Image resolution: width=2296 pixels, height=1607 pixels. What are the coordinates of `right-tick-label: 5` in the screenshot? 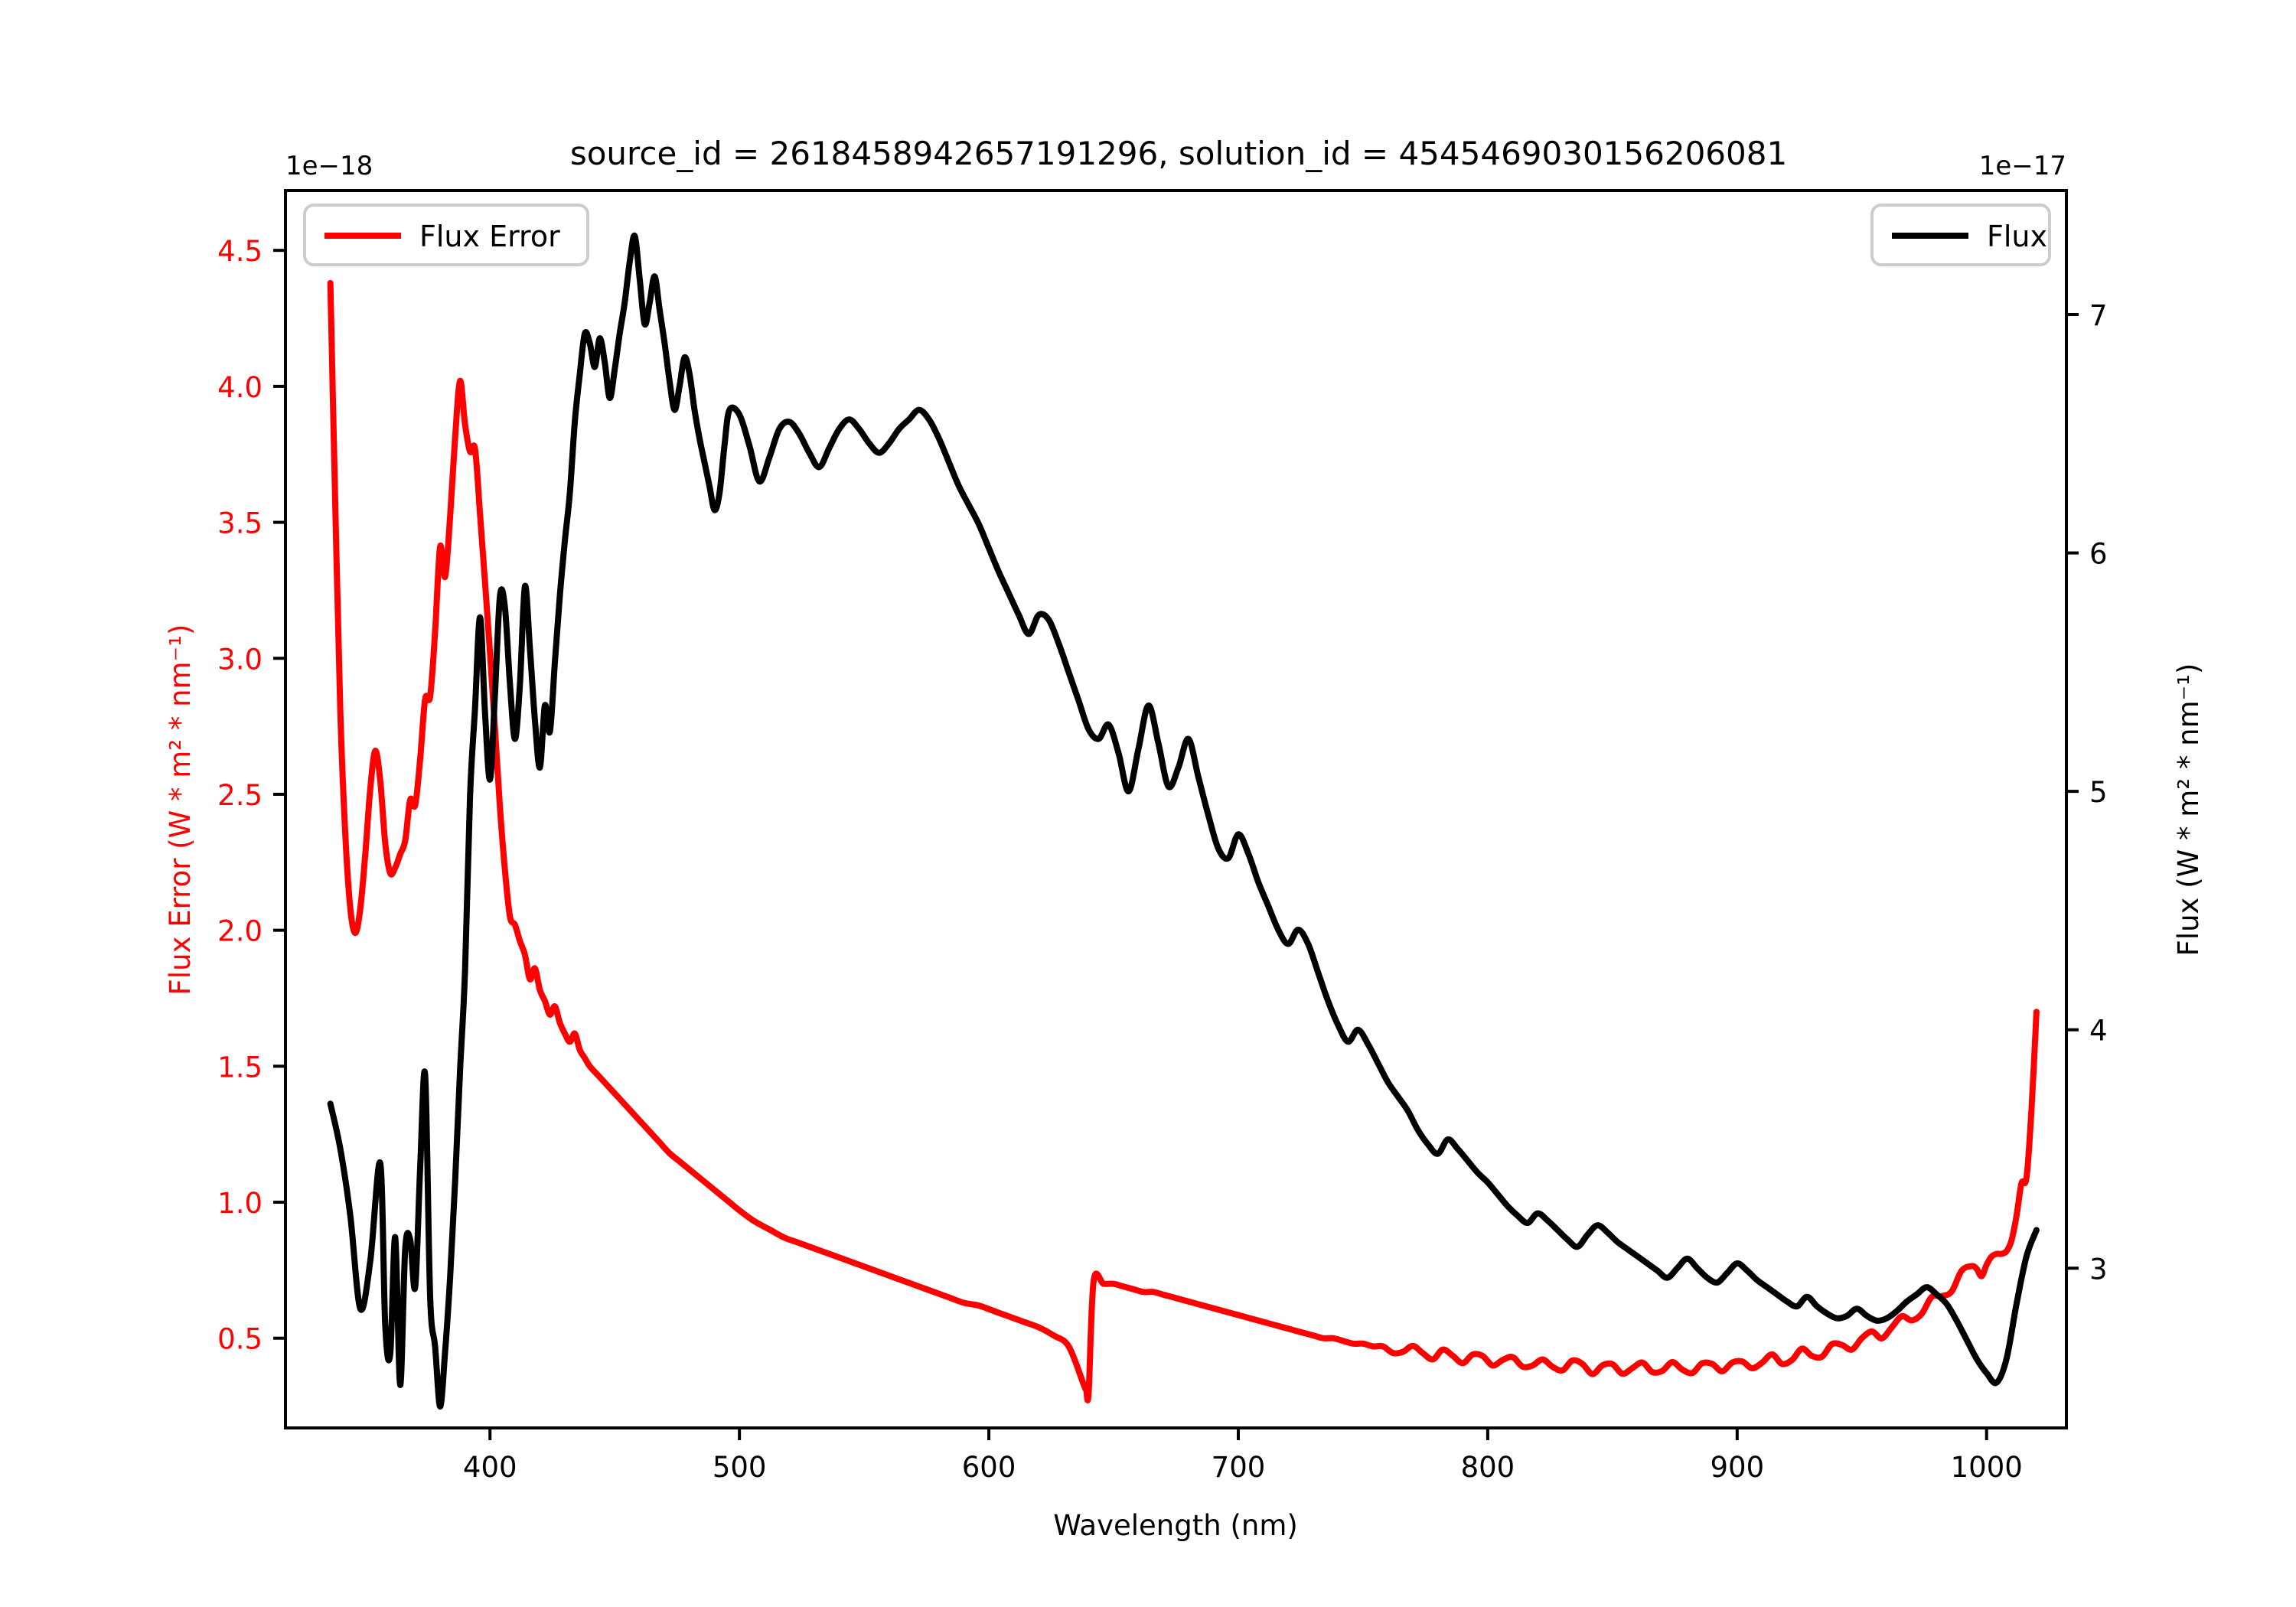 It's located at (2098, 793).